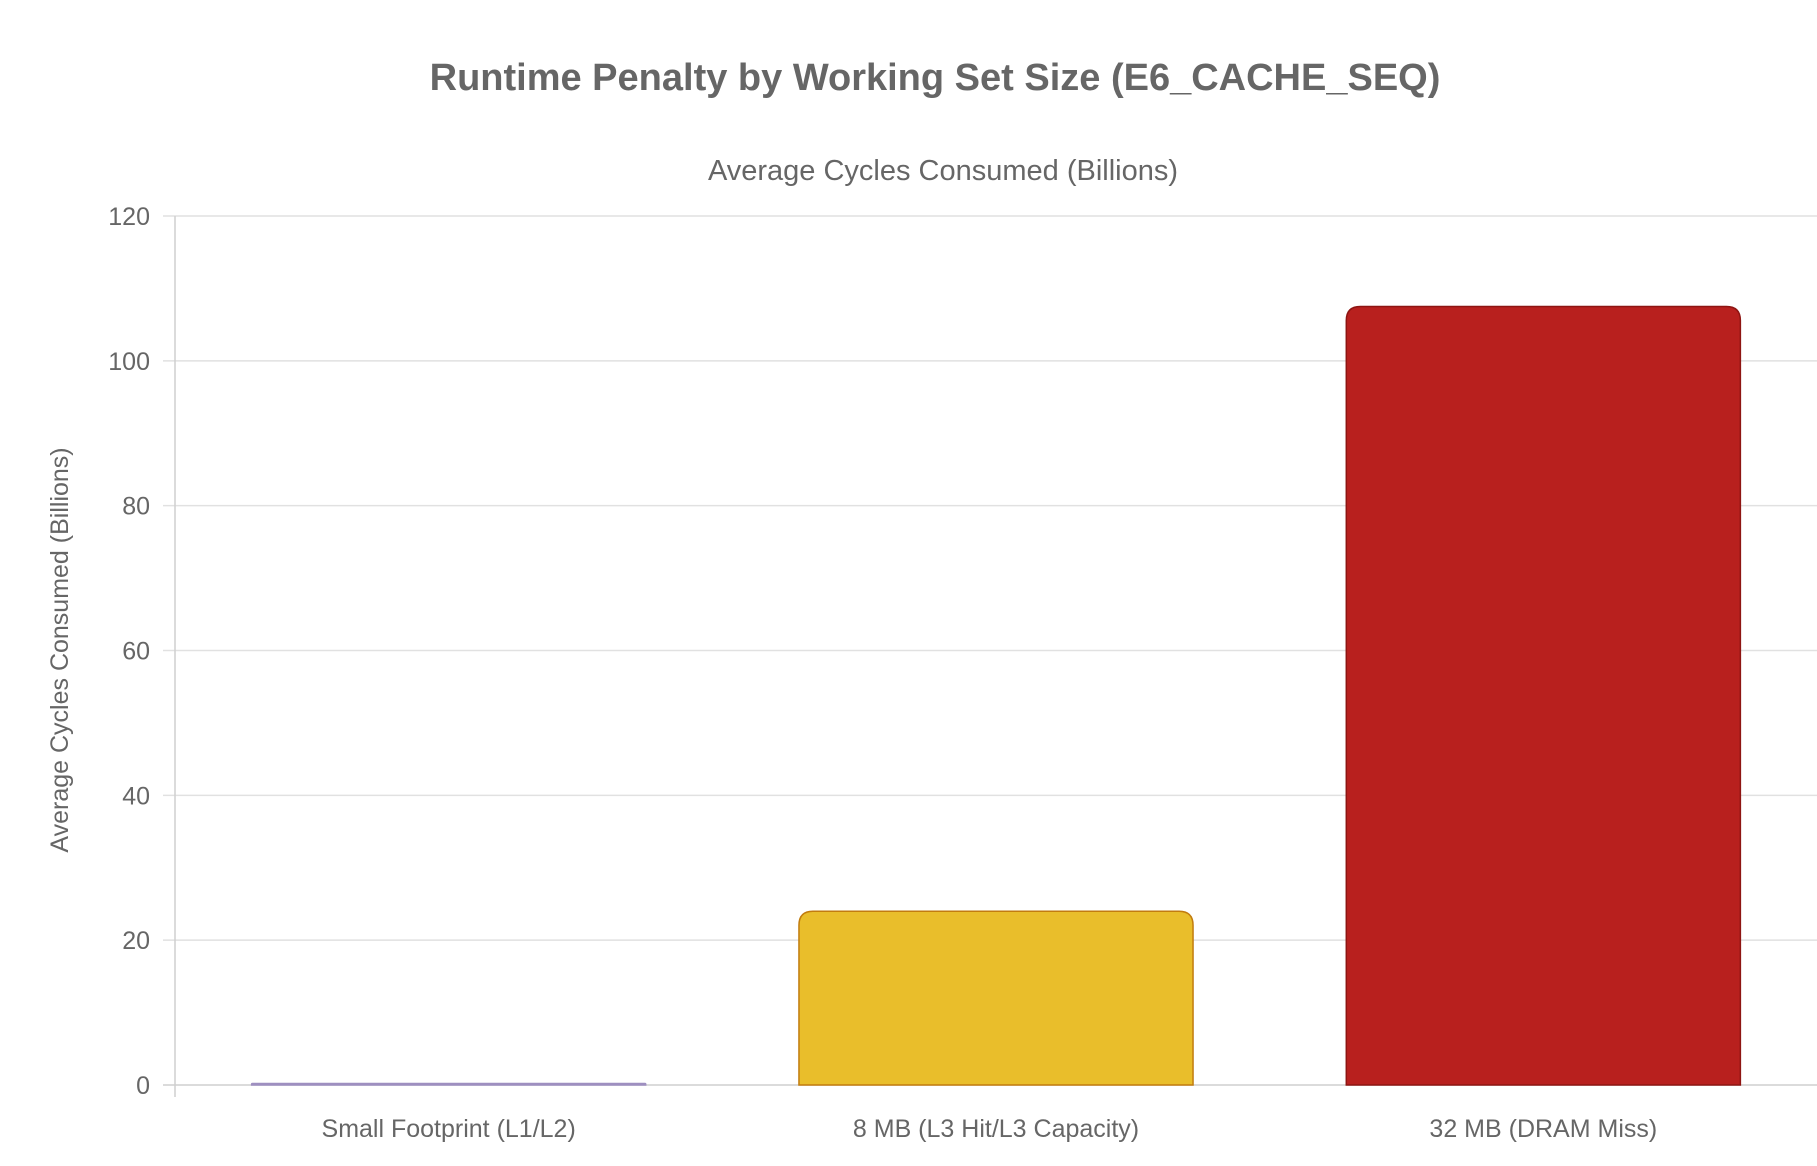 The image size is (1817, 1166). What do you see at coordinates (136, 652) in the screenshot?
I see `y-tick-label: 60` at bounding box center [136, 652].